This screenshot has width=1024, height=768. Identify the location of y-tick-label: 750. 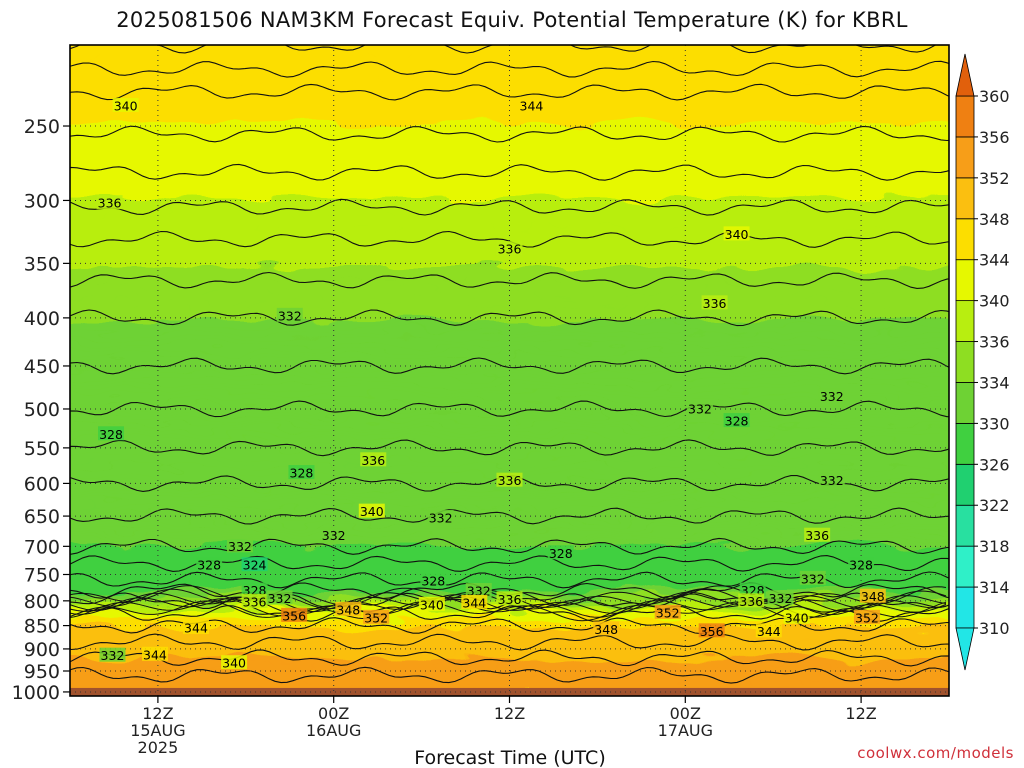
(42, 575).